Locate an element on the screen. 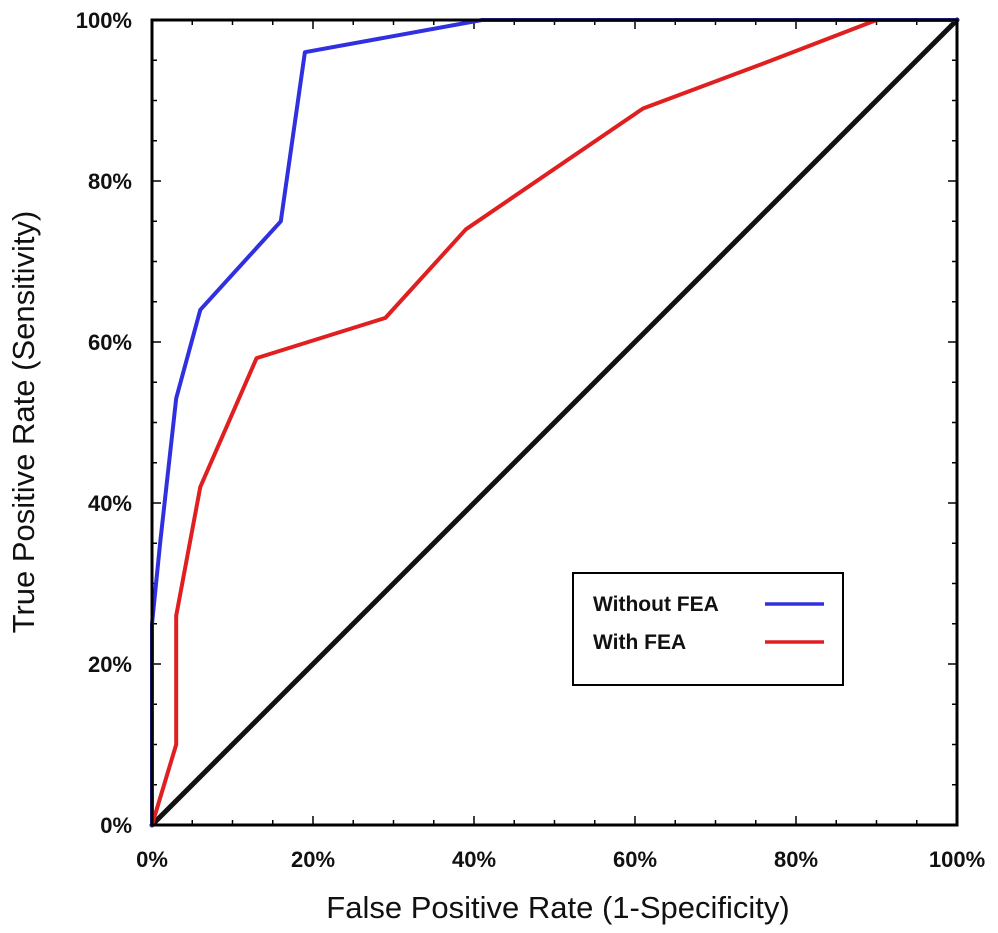  legend-label-with-fea: With FEA is located at coordinates (639, 642).